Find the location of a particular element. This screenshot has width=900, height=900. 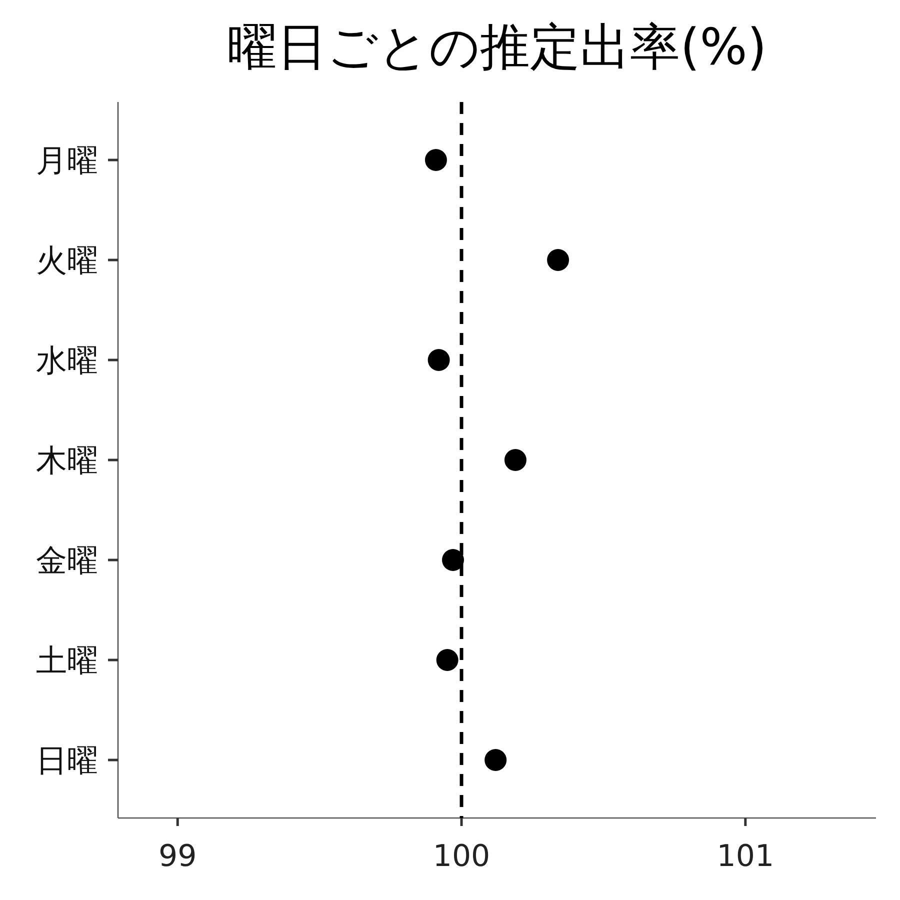

y-tick-label: 金曜 is located at coordinates (67, 561).